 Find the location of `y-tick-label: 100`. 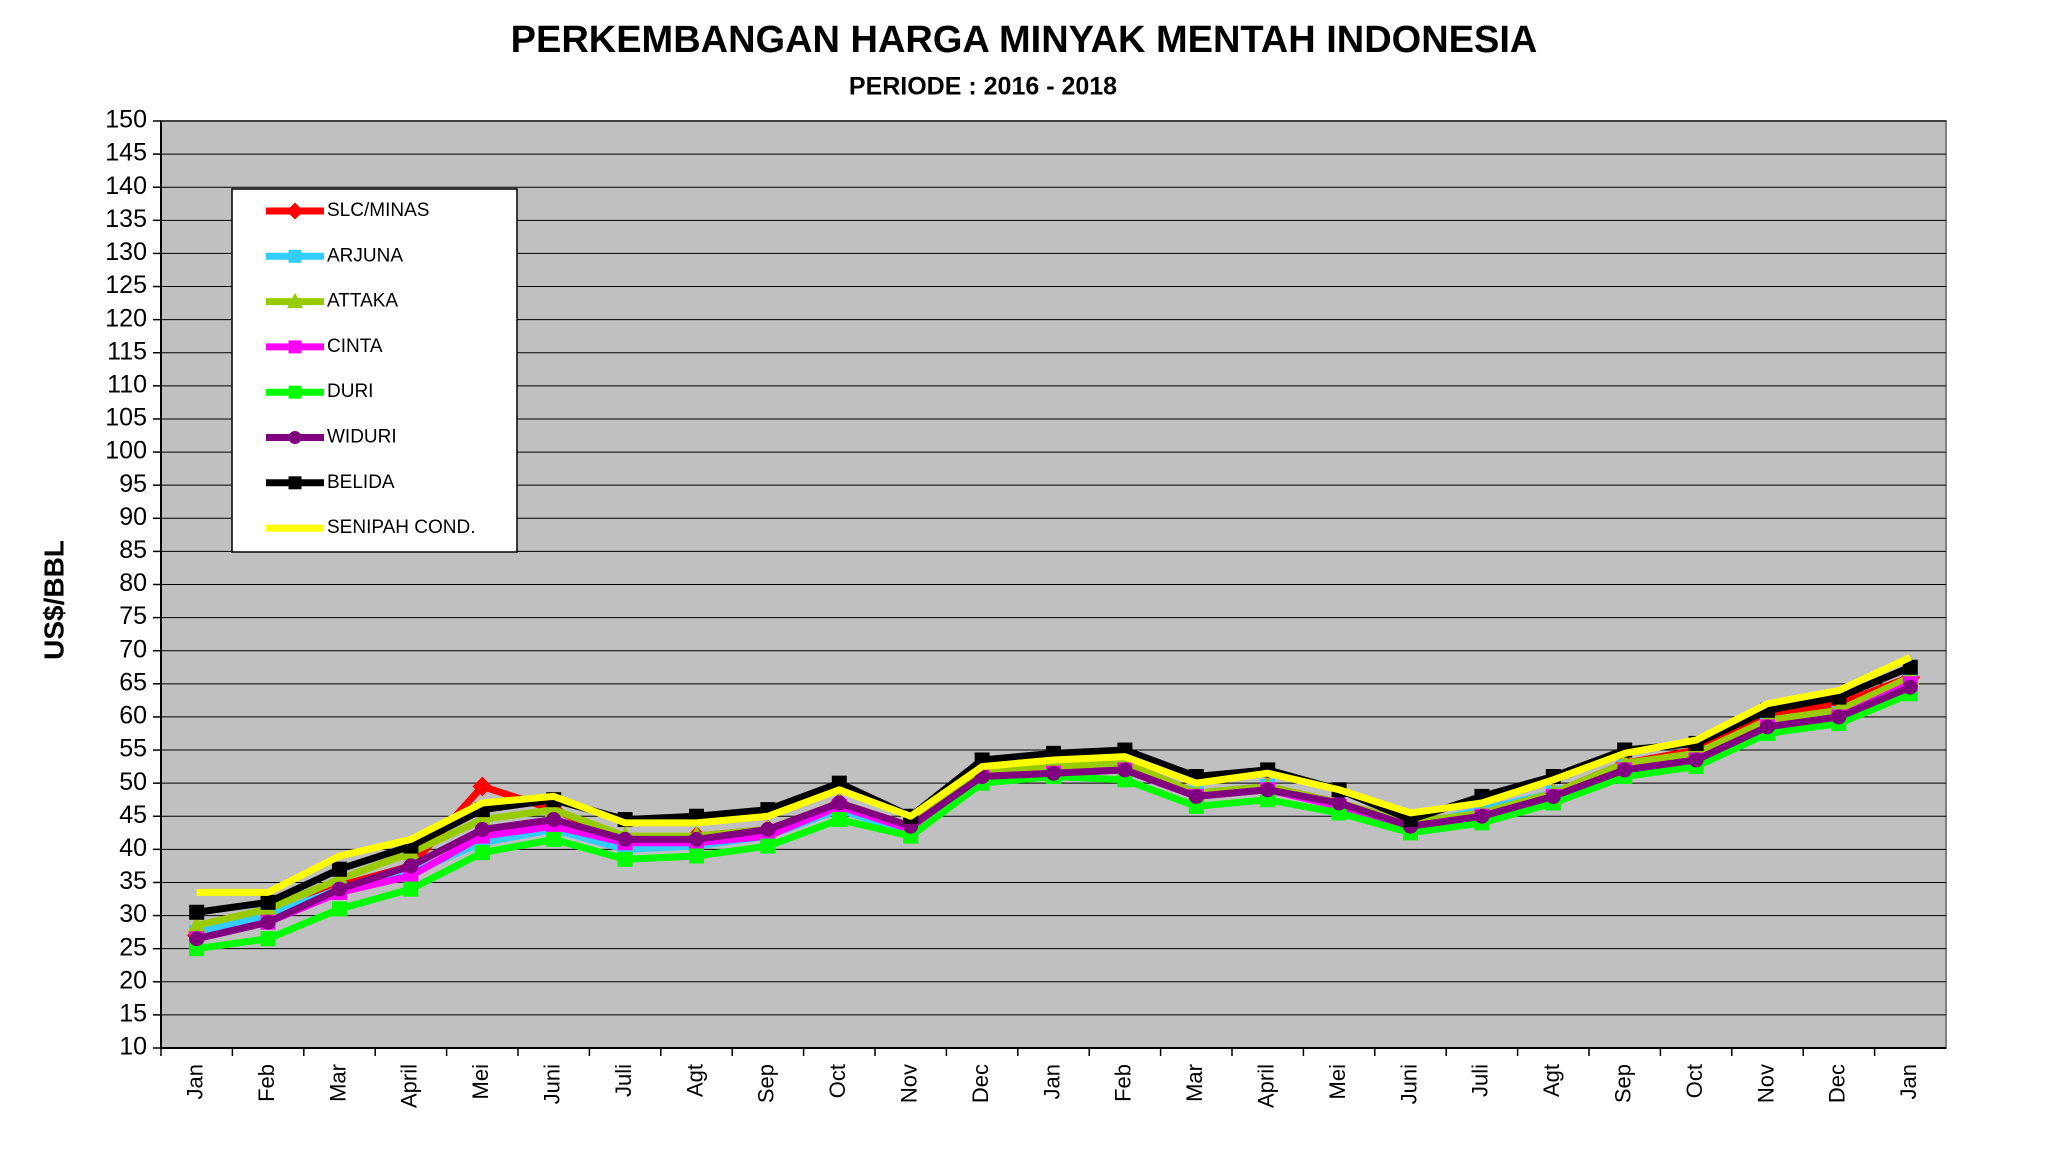

y-tick-label: 100 is located at coordinates (126, 451).